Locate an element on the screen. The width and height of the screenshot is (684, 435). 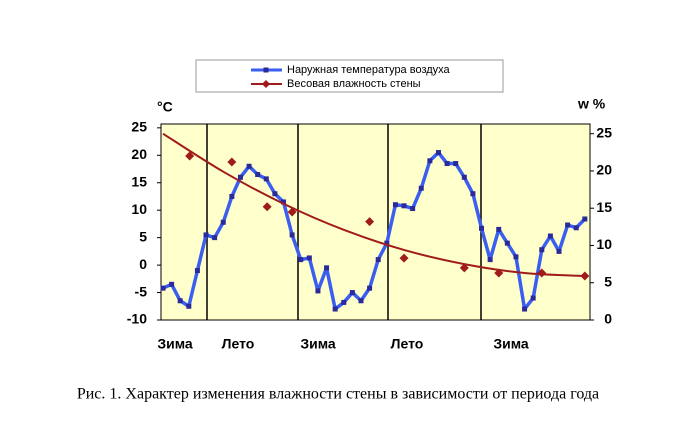
y2-tick-label: 5 is located at coordinates (608, 281).